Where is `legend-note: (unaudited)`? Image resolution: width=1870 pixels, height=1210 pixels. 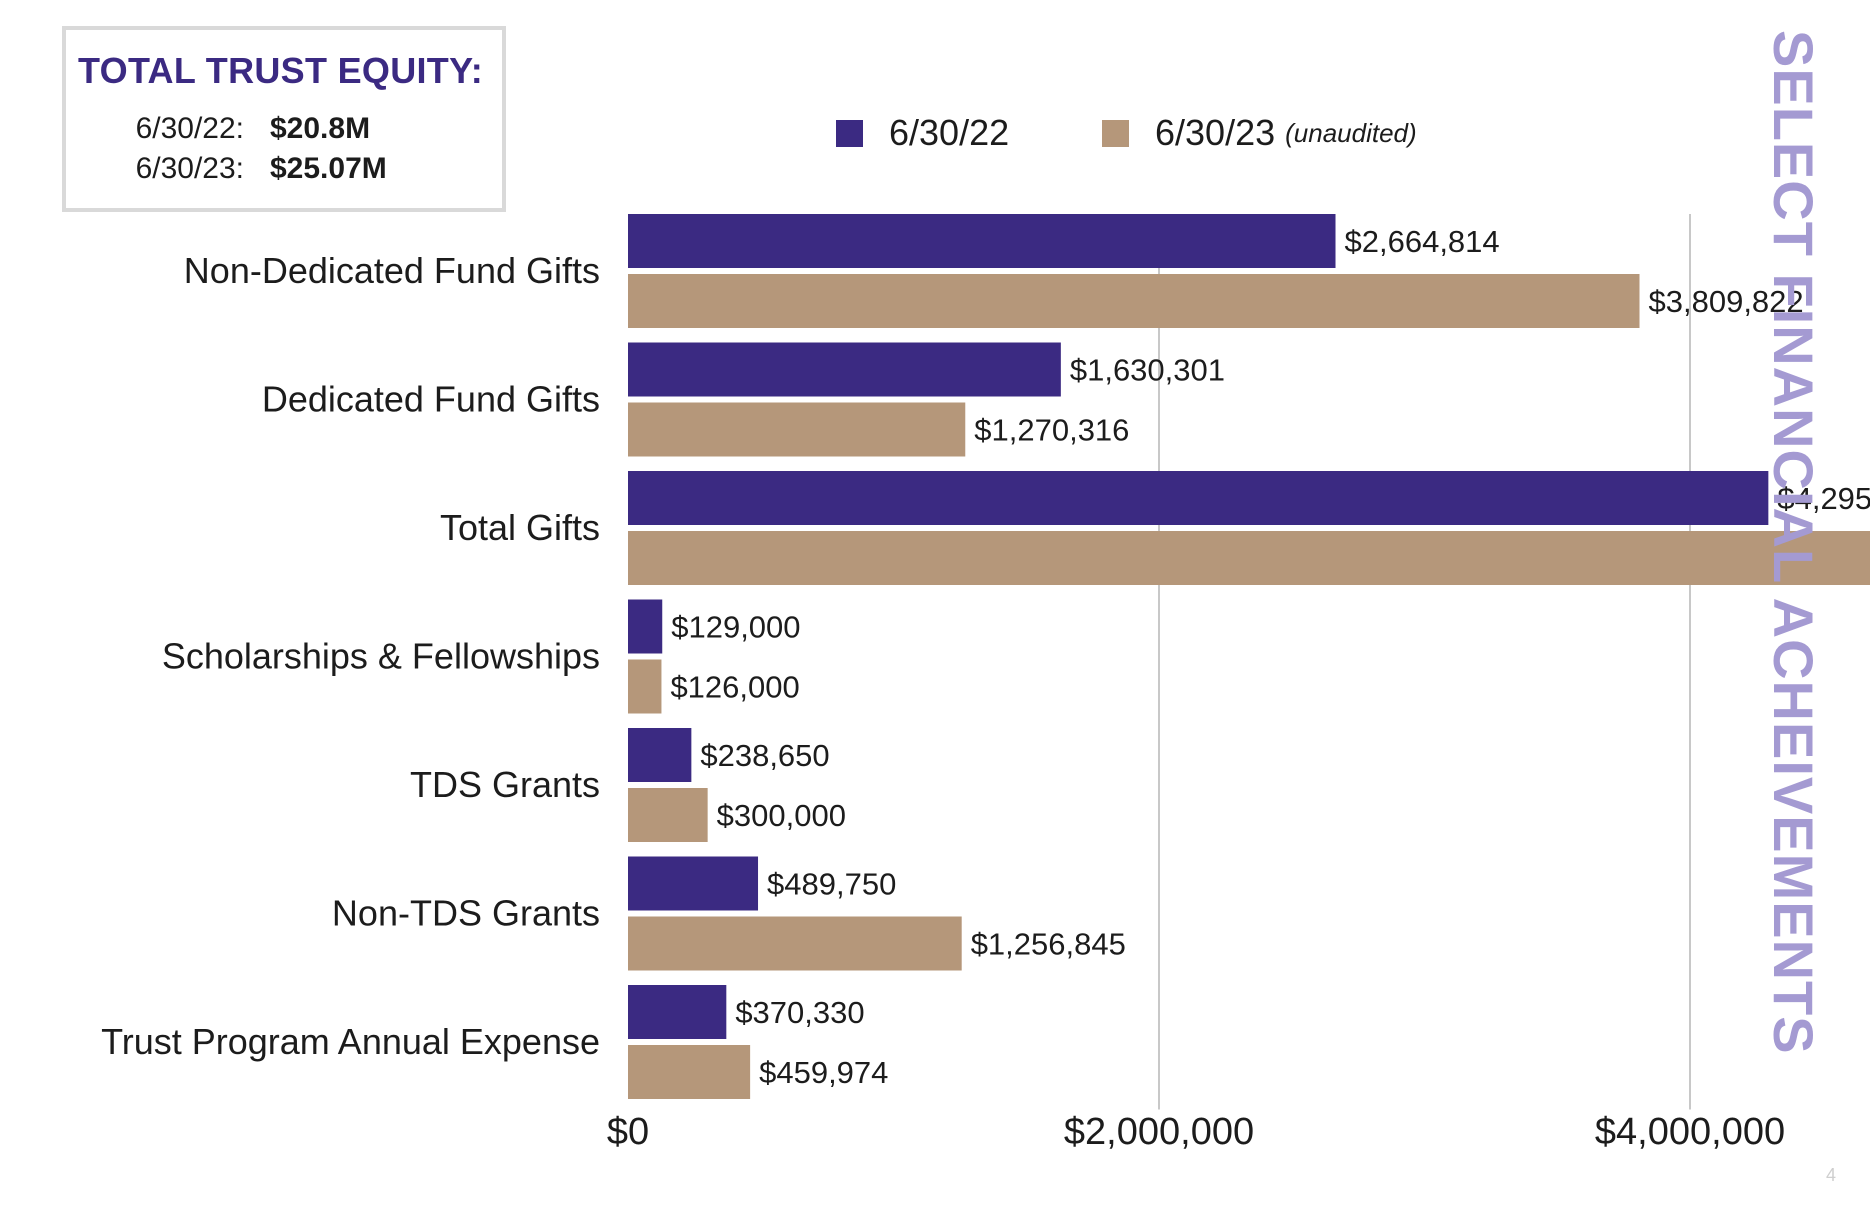
legend-note: (unaudited) is located at coordinates (1351, 132).